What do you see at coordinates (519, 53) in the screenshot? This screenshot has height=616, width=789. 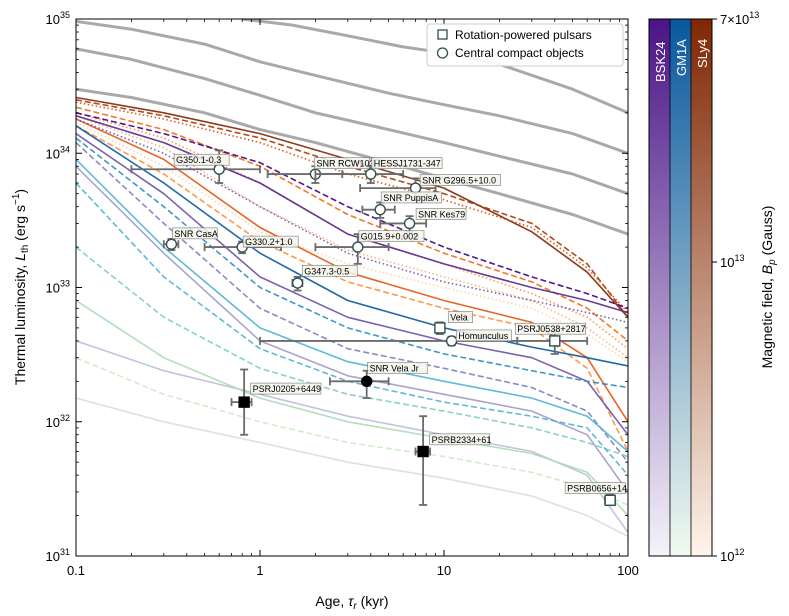 I see `legend-label-cco: Central compact objects` at bounding box center [519, 53].